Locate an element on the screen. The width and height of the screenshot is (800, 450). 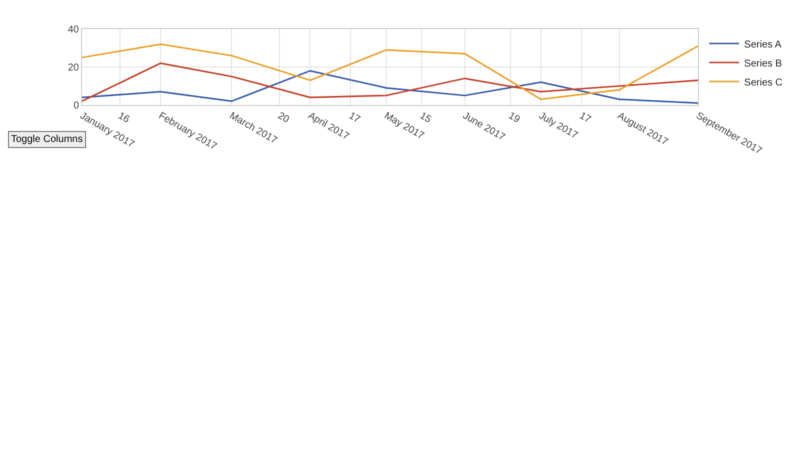
x-tick-label: July 2017 is located at coordinates (558, 126).